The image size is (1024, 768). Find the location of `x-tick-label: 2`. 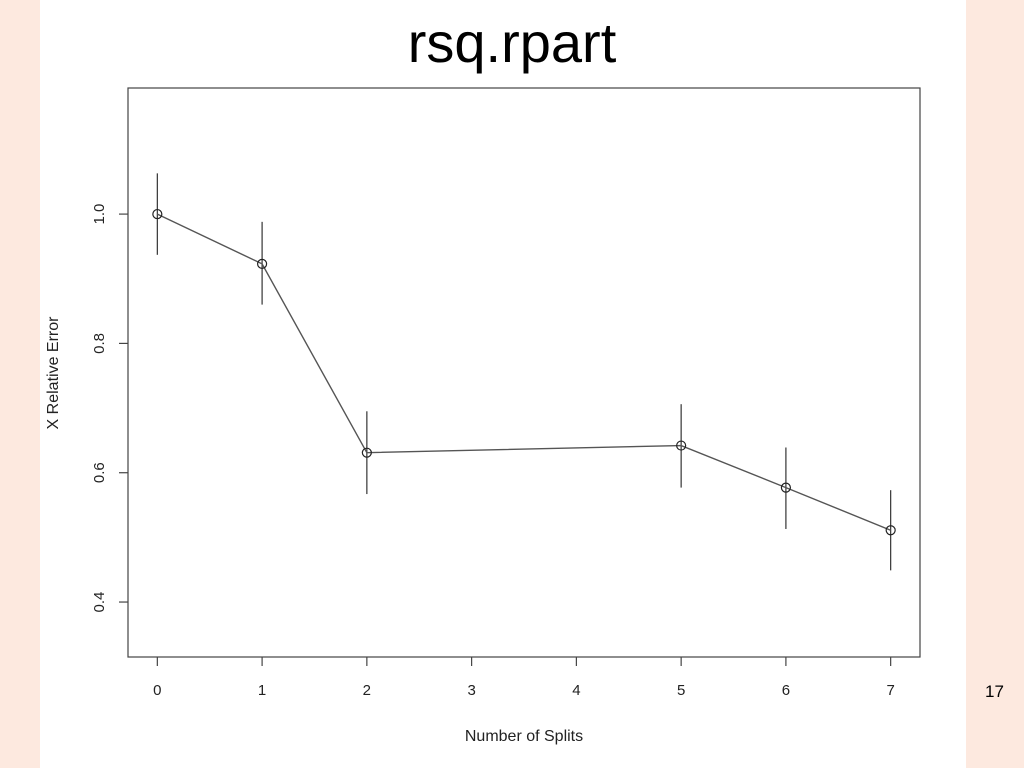

x-tick-label: 2 is located at coordinates (367, 690).